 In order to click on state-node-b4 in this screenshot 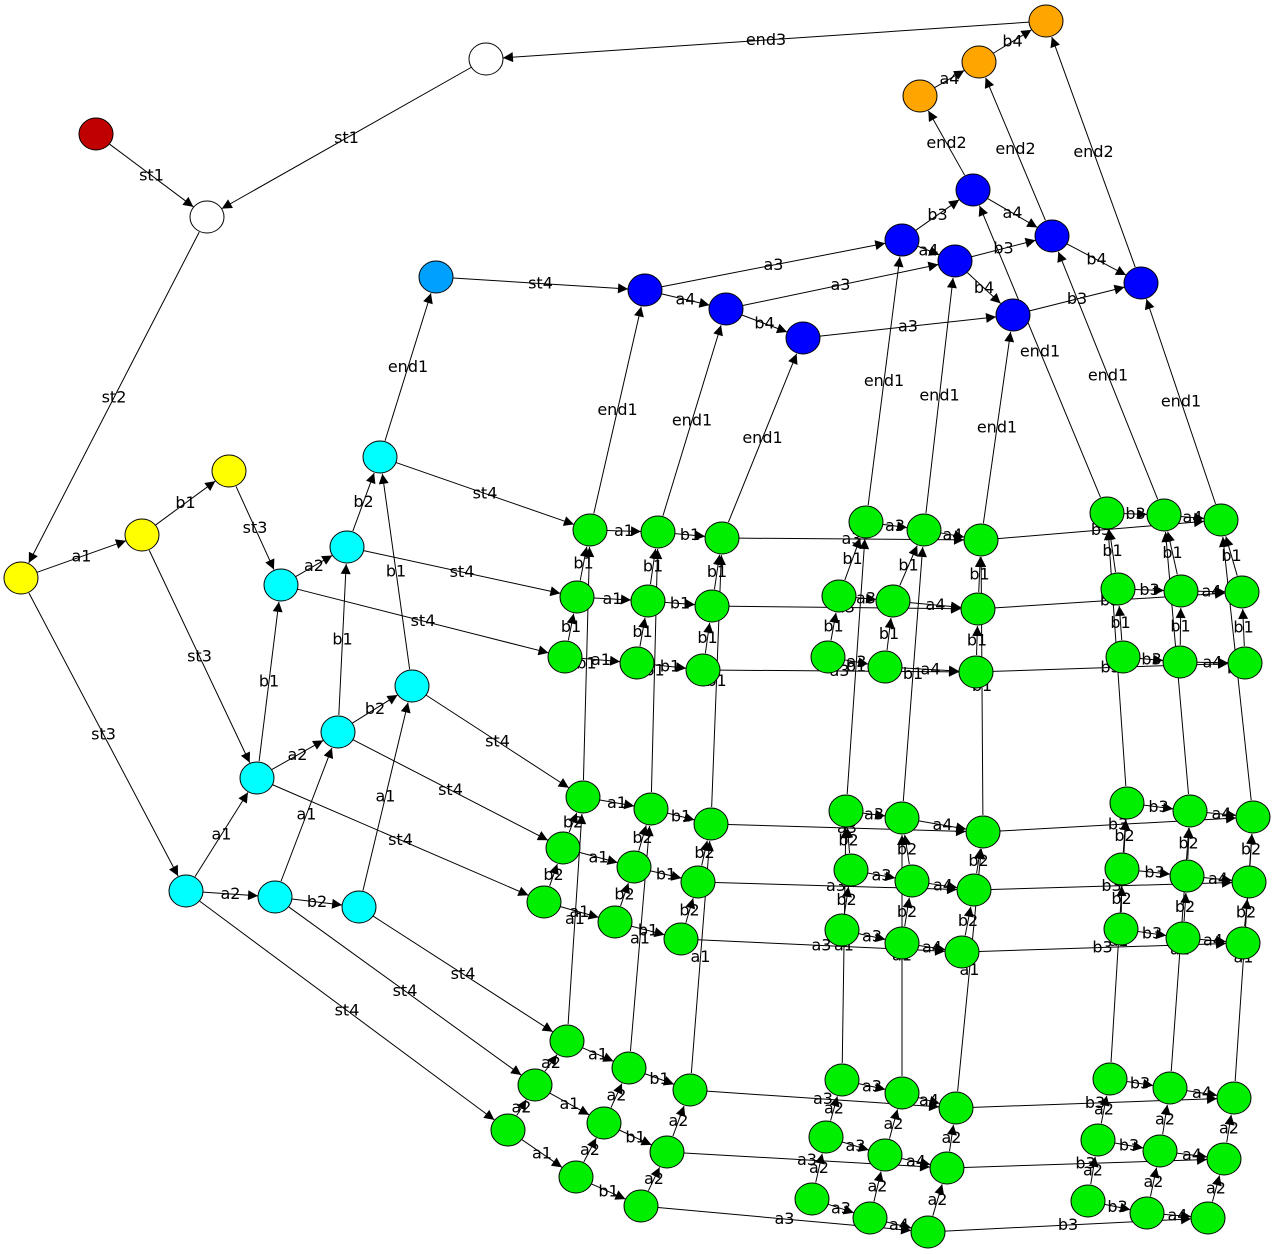, I will do `click(902, 240)`.